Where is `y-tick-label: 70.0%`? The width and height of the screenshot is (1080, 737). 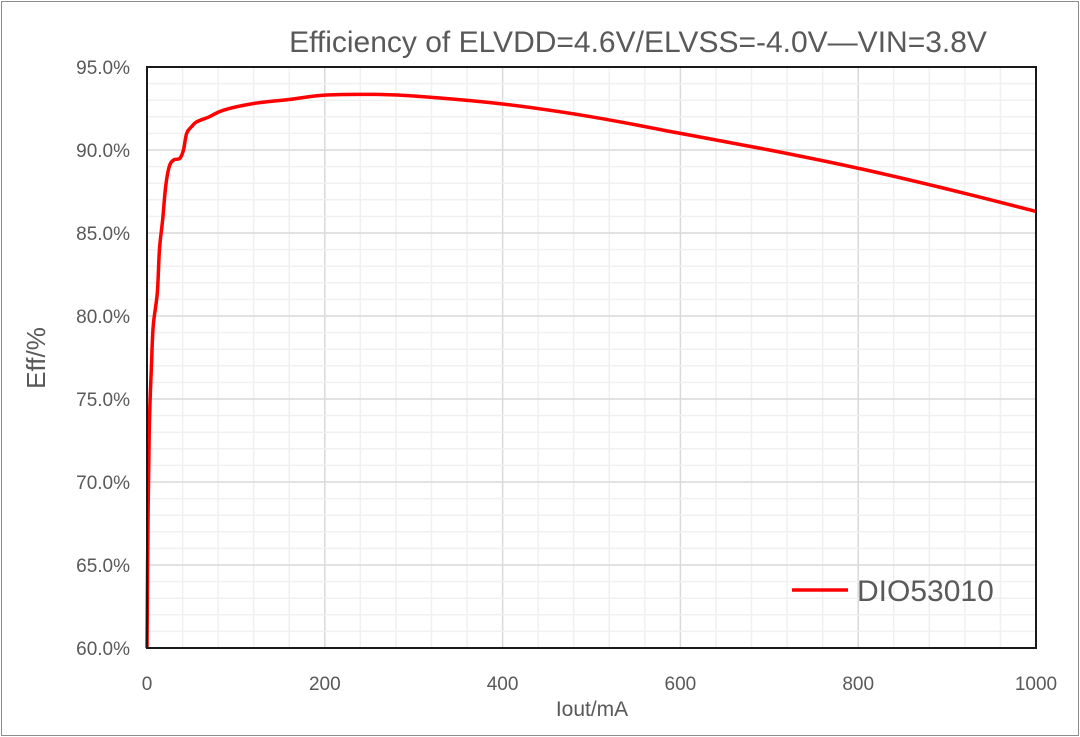 y-tick-label: 70.0% is located at coordinates (103, 483).